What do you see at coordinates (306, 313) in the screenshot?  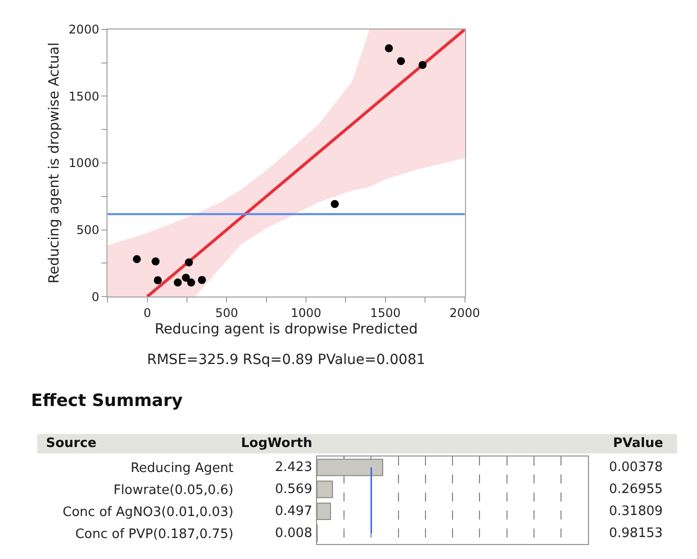 I see `x-tick-label: 1000` at bounding box center [306, 313].